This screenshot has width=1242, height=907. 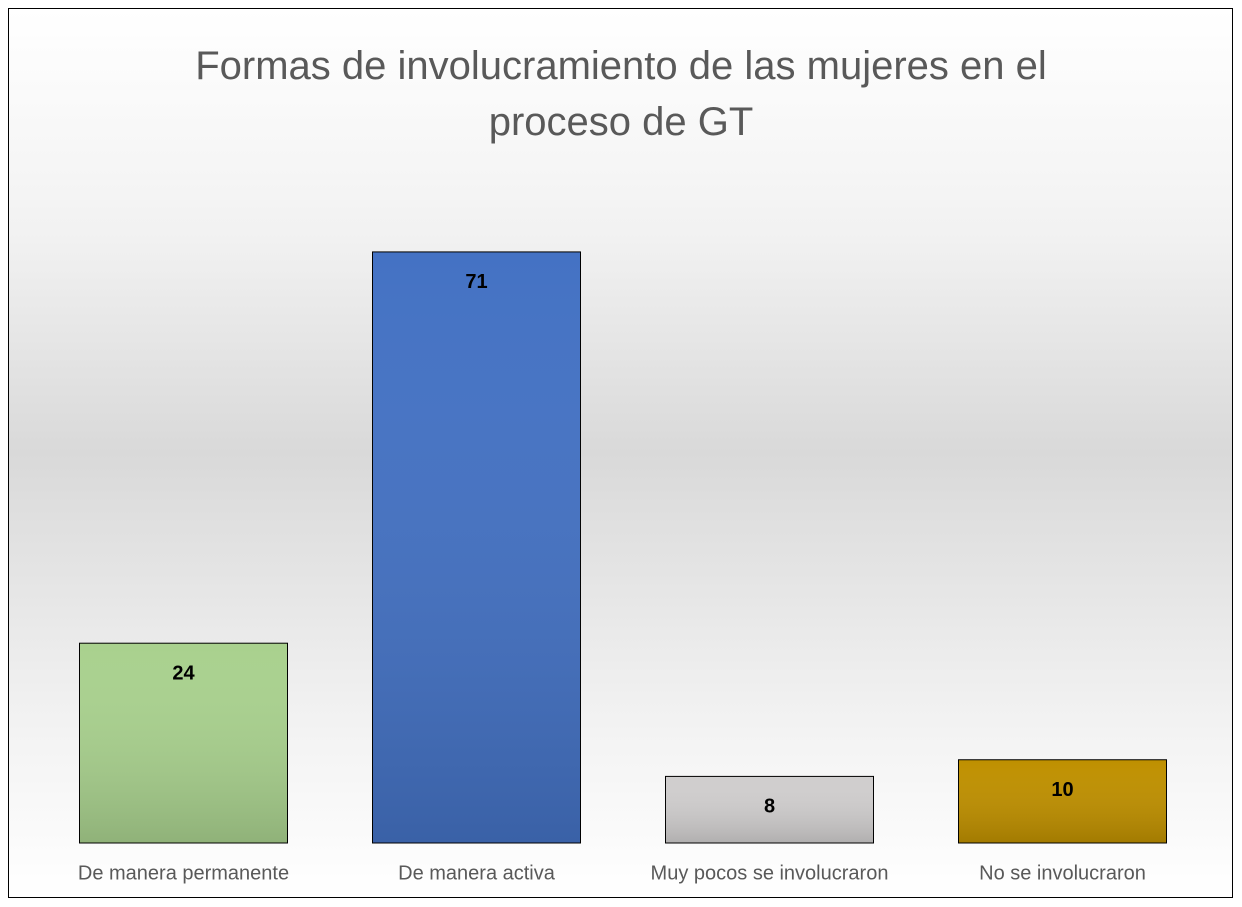 I want to click on x-tick-label: Muy pocos se involucraron, so click(x=770, y=873).